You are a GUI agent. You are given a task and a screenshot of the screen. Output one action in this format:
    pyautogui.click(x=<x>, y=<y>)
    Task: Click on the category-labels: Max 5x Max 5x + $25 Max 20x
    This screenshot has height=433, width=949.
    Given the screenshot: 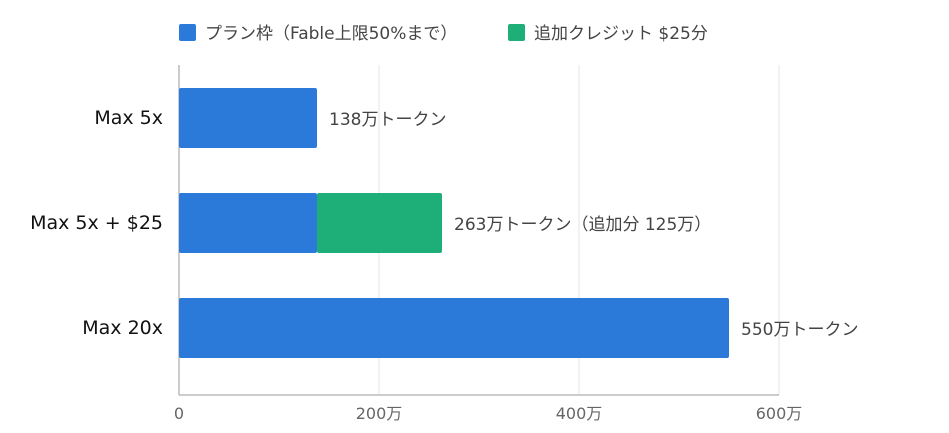 What is the action you would take?
    pyautogui.click(x=96, y=223)
    